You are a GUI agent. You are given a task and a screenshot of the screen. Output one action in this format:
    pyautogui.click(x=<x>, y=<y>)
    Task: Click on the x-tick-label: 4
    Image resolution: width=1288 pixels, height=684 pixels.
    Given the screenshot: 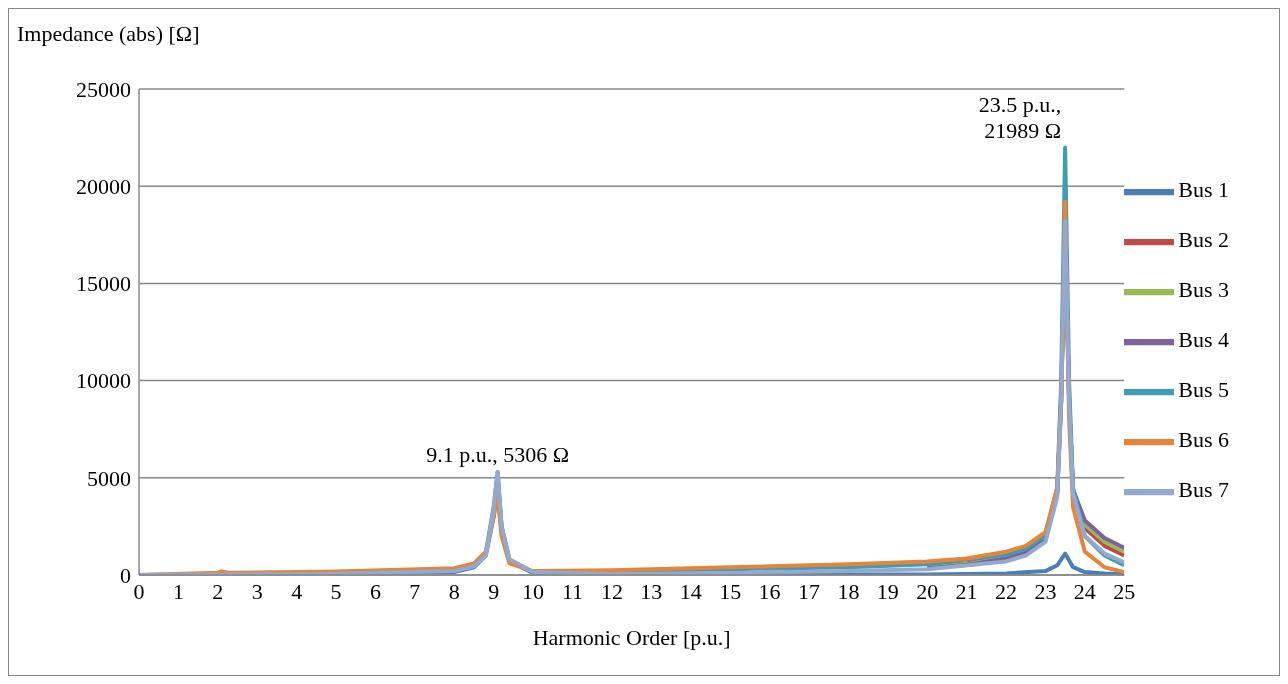 What is the action you would take?
    pyautogui.click(x=297, y=591)
    